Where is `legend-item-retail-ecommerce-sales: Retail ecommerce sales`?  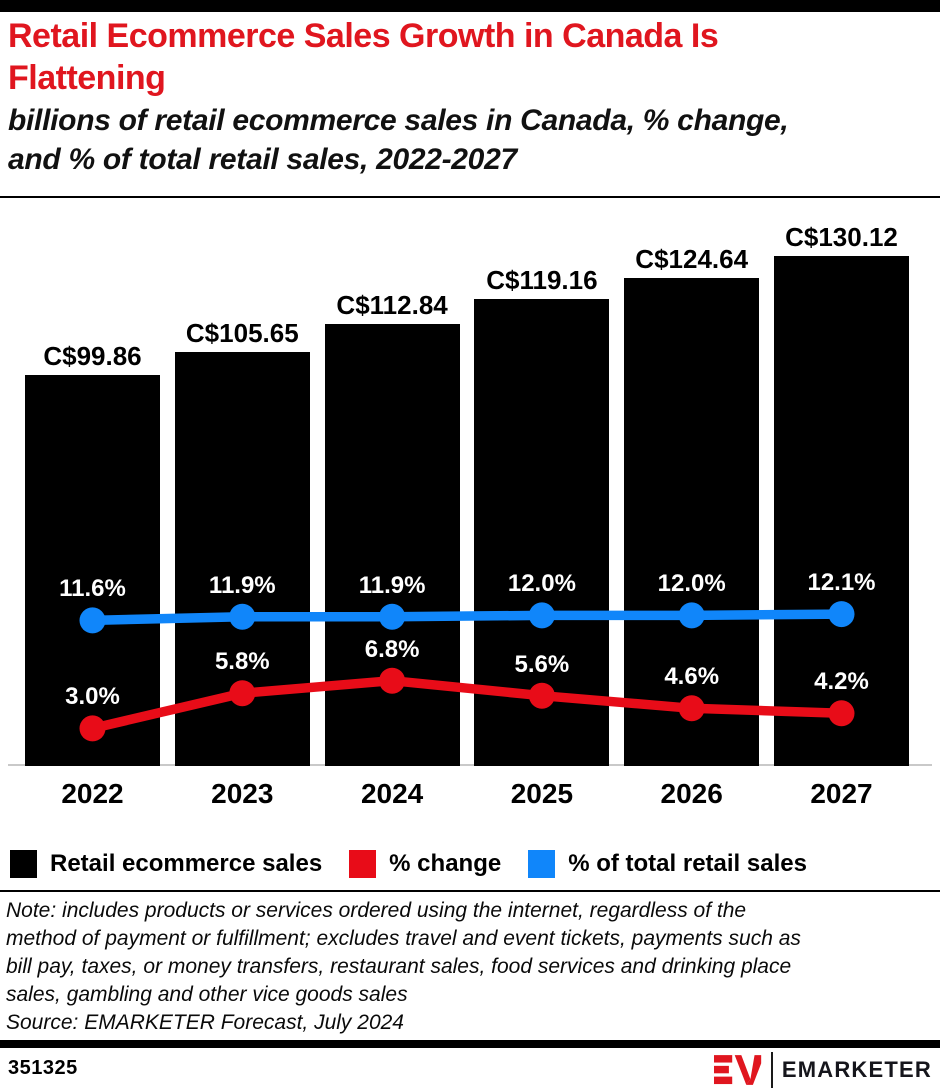
legend-item-retail-ecommerce-sales: Retail ecommerce sales is located at coordinates (166, 864).